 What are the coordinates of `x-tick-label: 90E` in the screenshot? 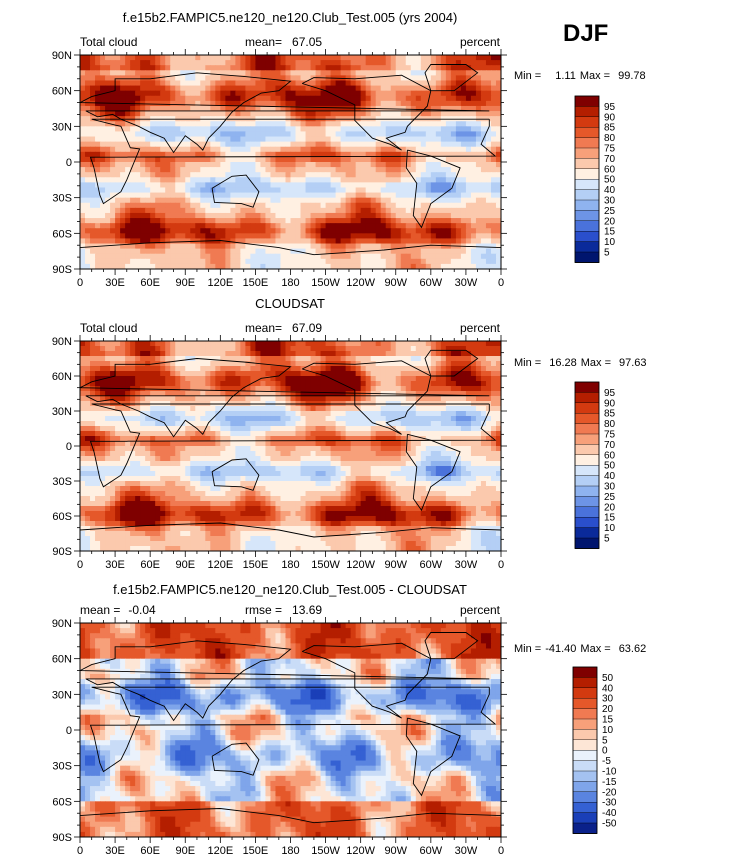 It's located at (185, 283).